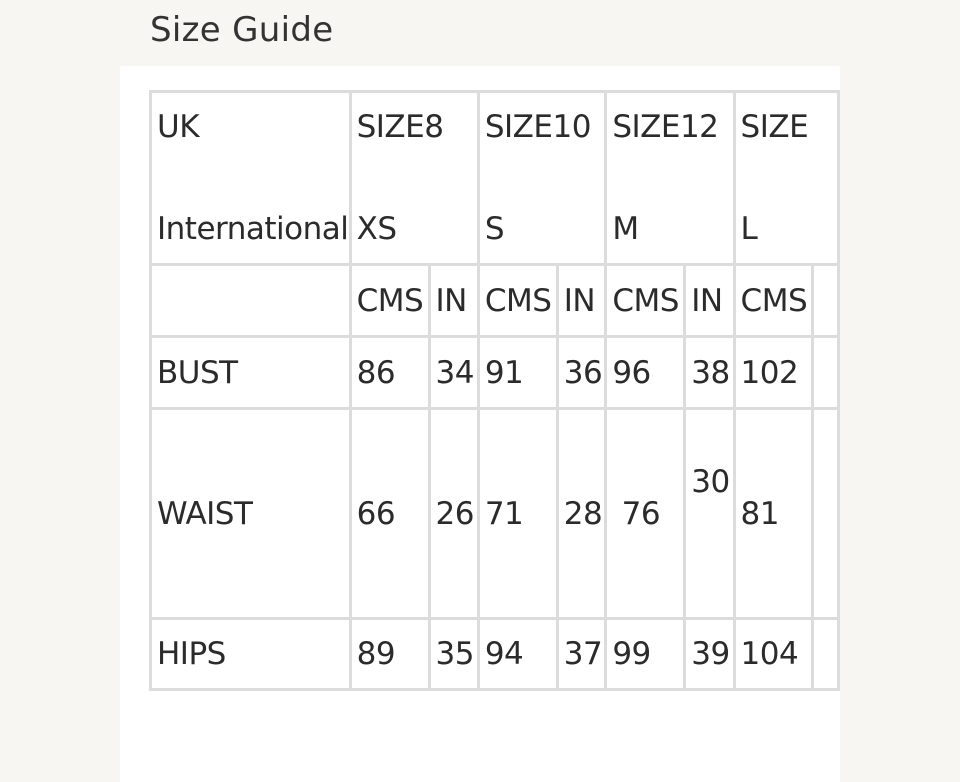 The height and width of the screenshot is (782, 960). I want to click on page-title: Size Guide, so click(242, 30).